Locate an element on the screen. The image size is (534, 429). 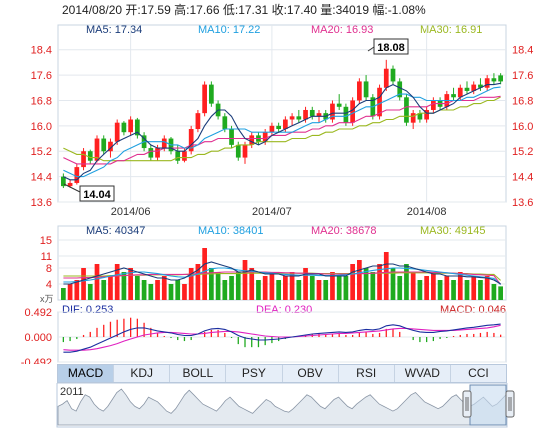
price-tick-right: 16.0 is located at coordinates (522, 127).